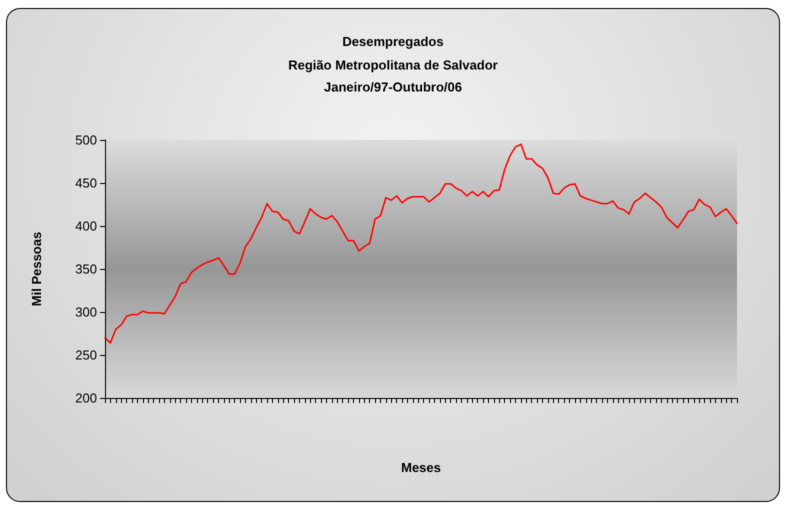 The width and height of the screenshot is (786, 507). Describe the element at coordinates (86, 312) in the screenshot. I see `y-tick-label: 300` at that location.